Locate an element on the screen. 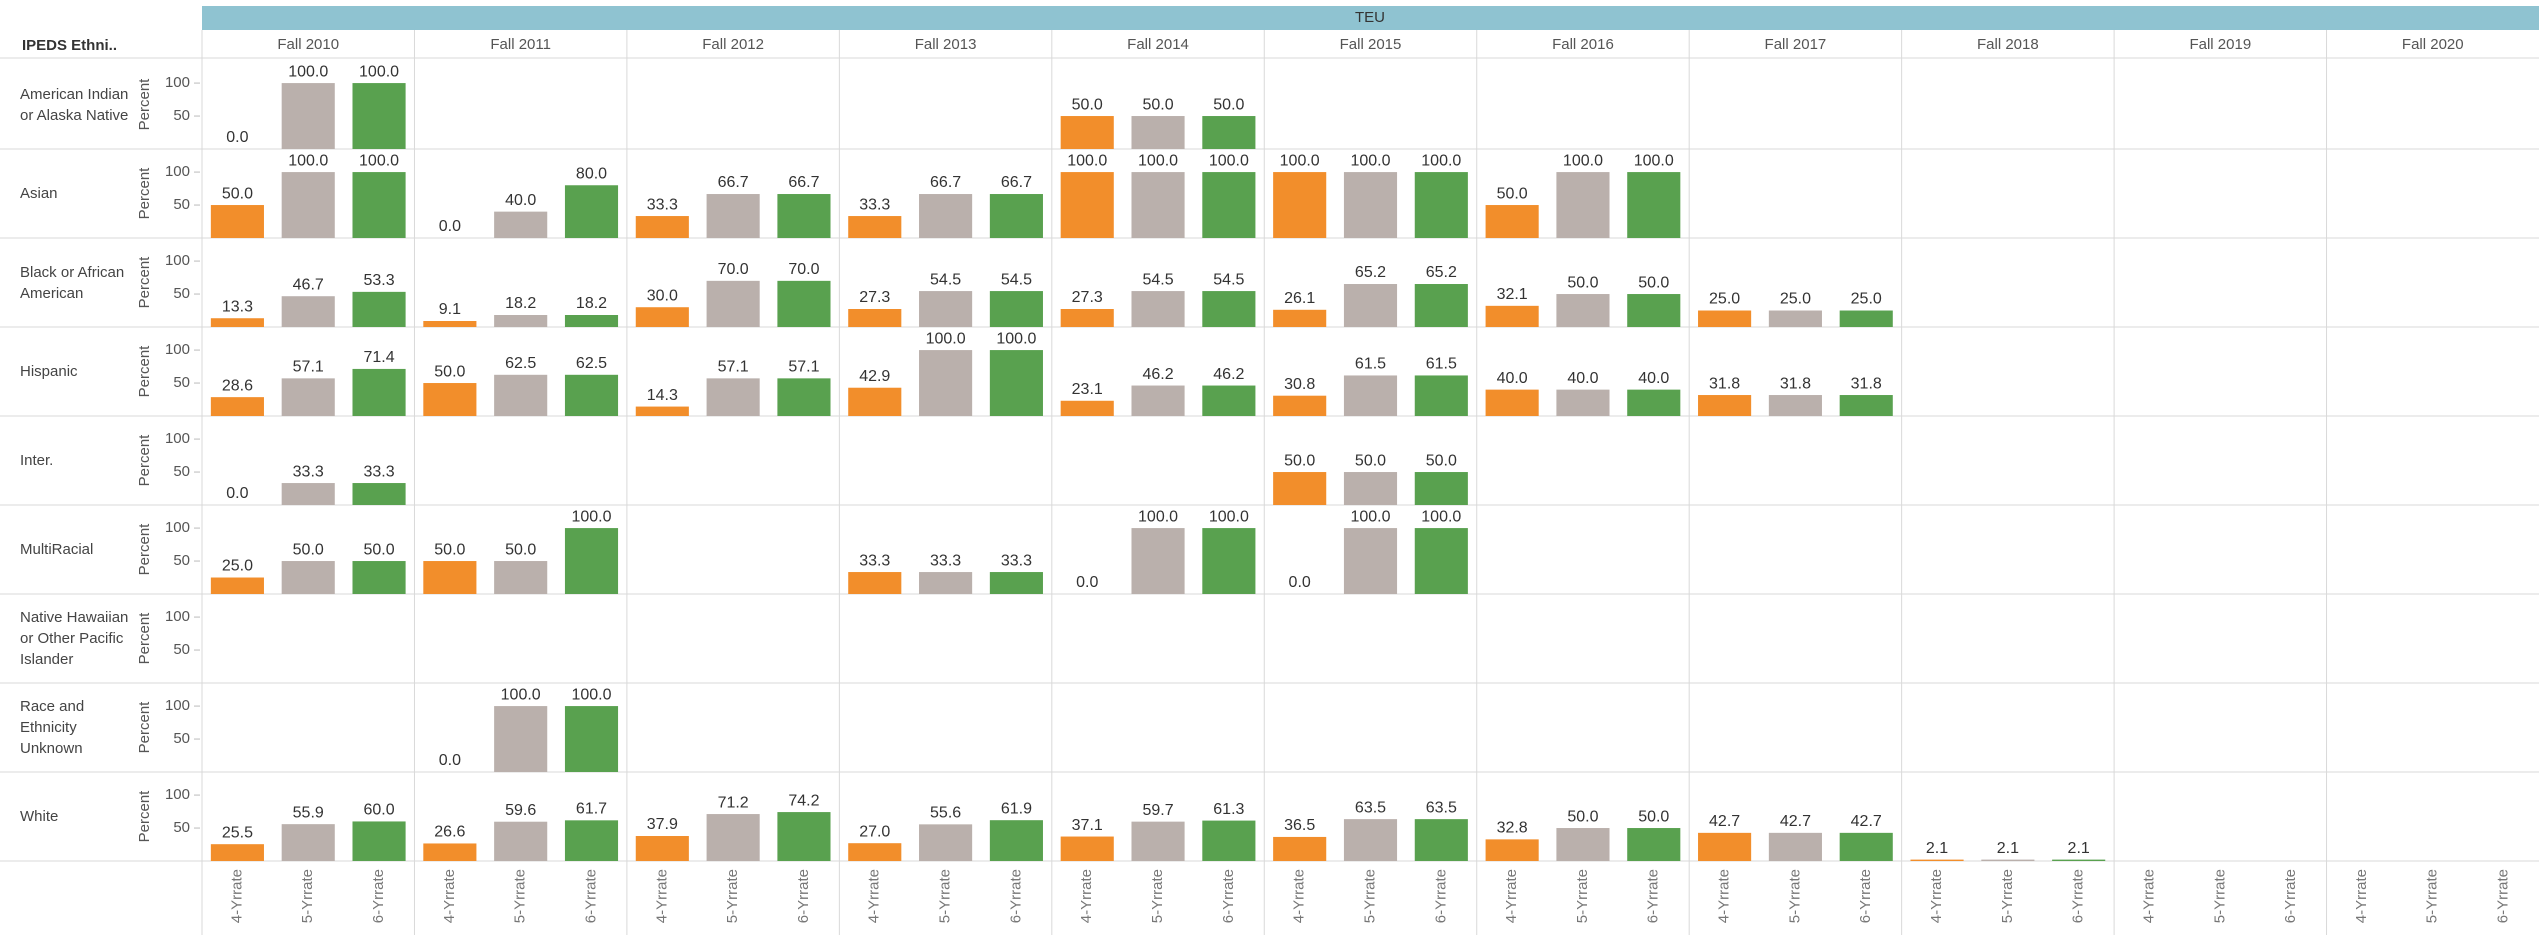 The width and height of the screenshot is (2539, 935). value-label: 55.9 is located at coordinates (308, 812).